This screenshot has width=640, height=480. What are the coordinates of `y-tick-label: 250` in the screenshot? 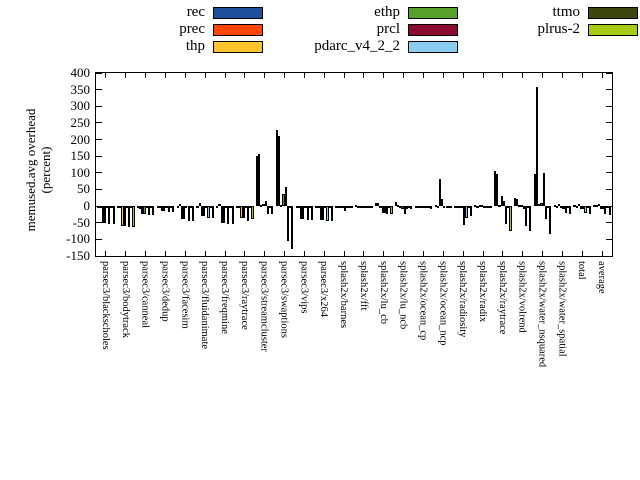 It's located at (80, 122).